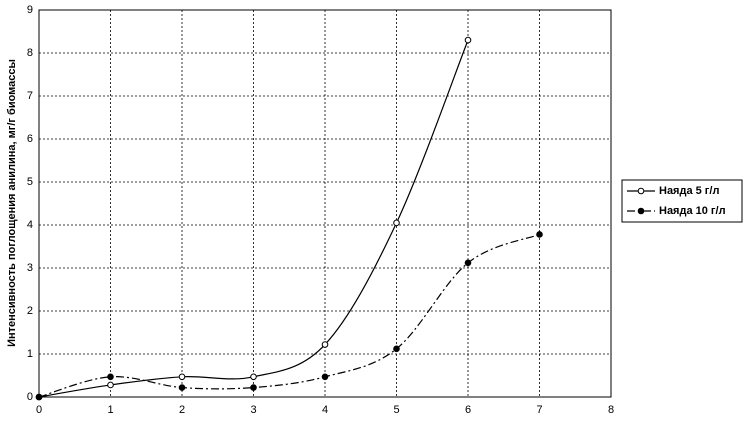 The width and height of the screenshot is (746, 426). What do you see at coordinates (30, 354) in the screenshot?
I see `y-tick-label: 1` at bounding box center [30, 354].